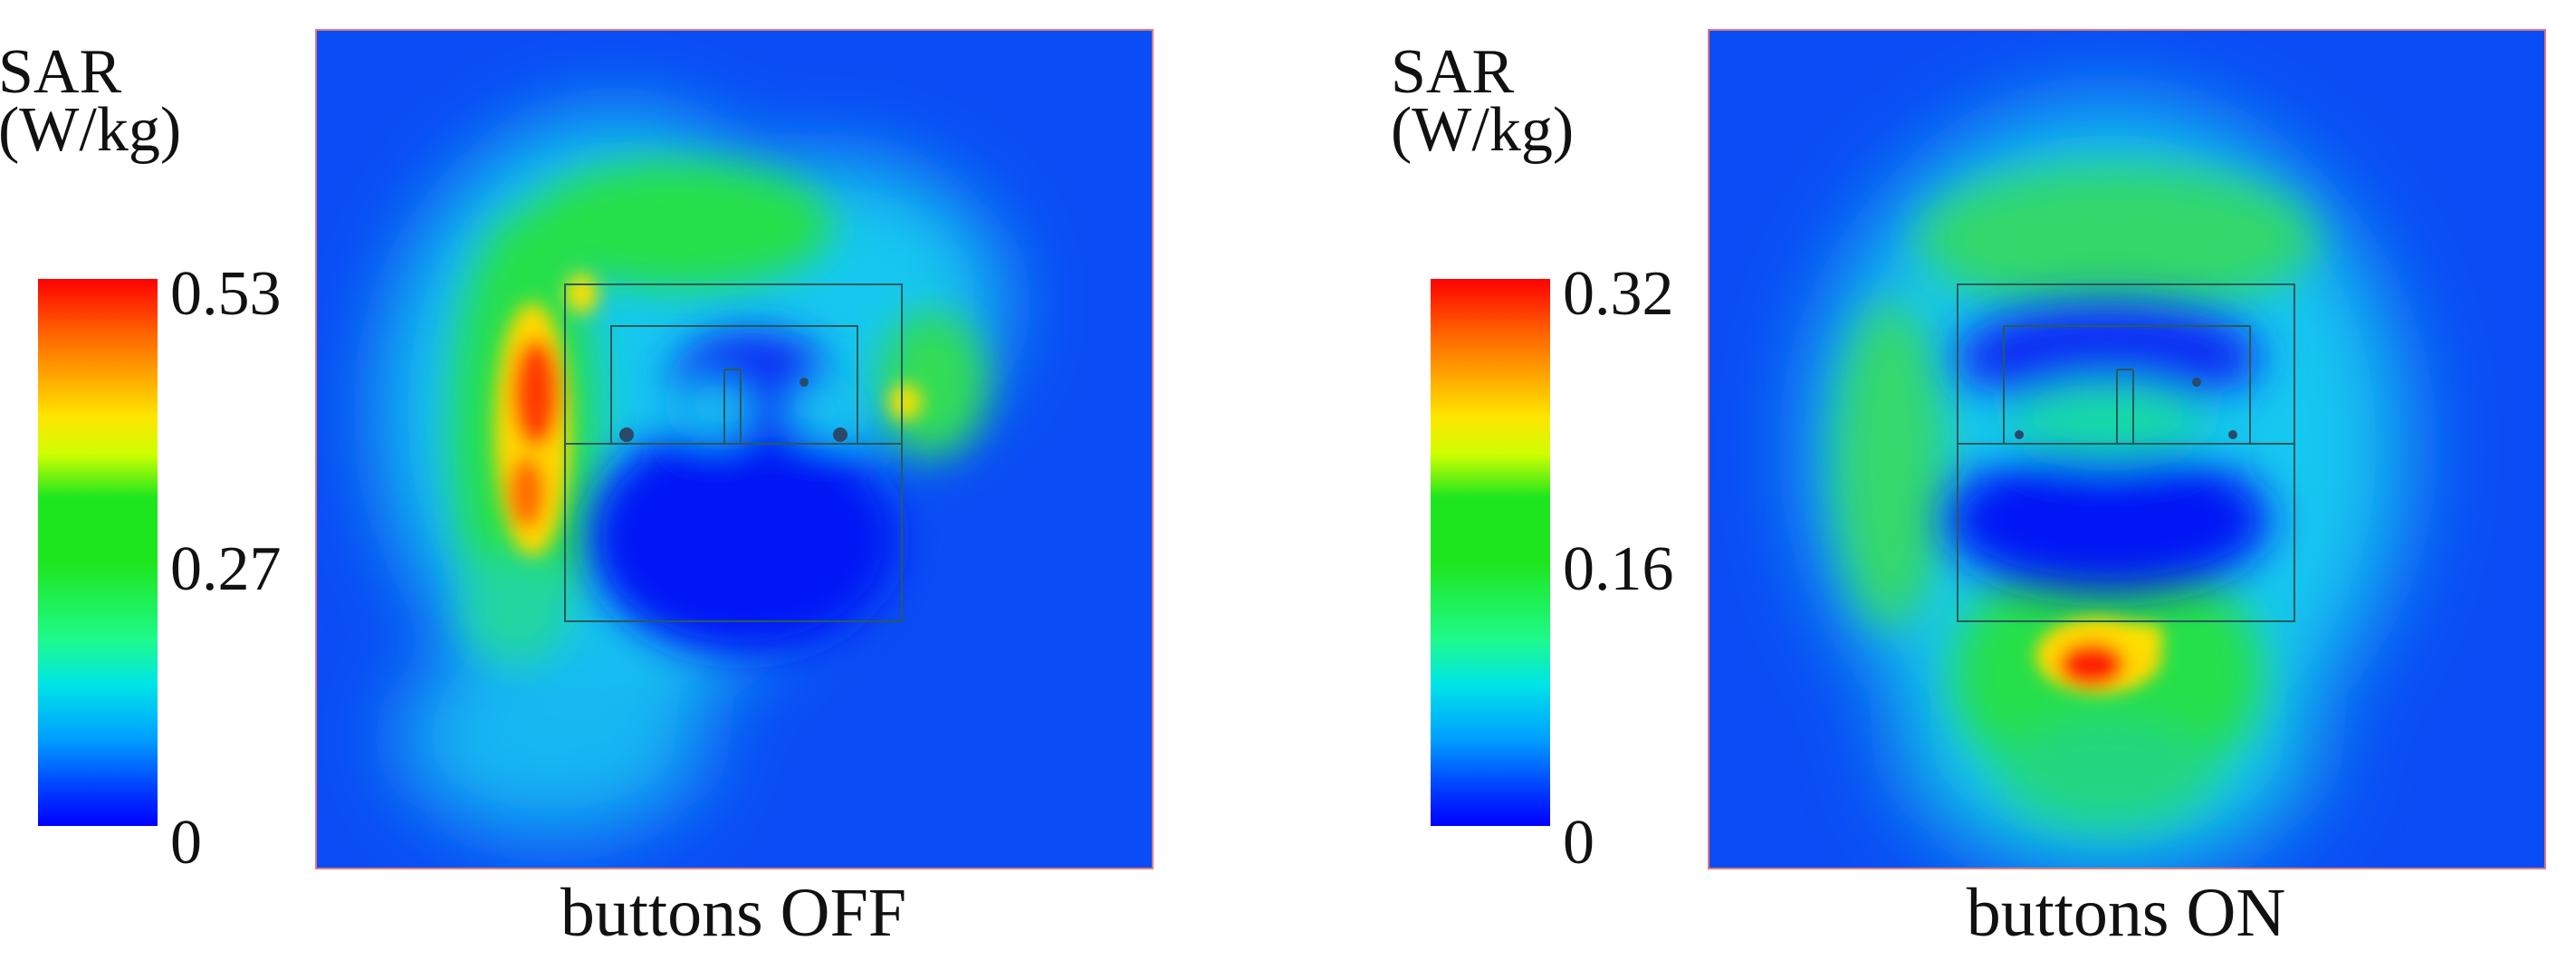  What do you see at coordinates (226, 294) in the screenshot?
I see `colorbar-tick-max: 0.53` at bounding box center [226, 294].